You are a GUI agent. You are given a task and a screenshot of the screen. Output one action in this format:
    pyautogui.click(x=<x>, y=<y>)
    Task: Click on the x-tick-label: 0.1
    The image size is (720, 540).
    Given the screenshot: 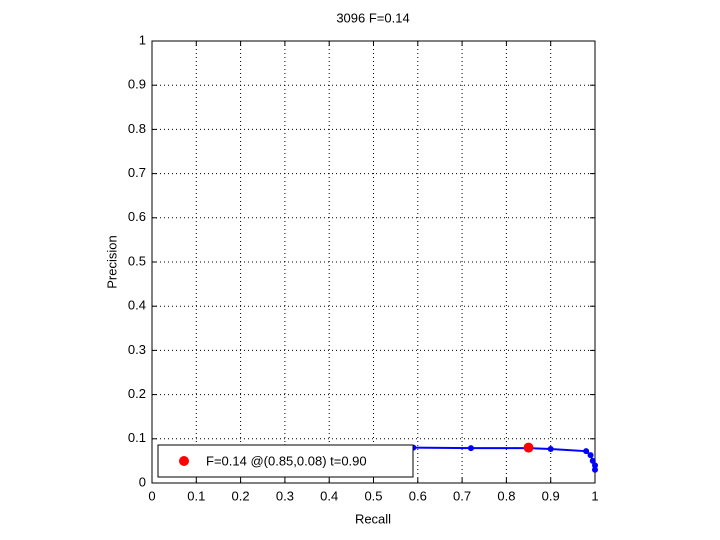 What is the action you would take?
    pyautogui.click(x=196, y=495)
    